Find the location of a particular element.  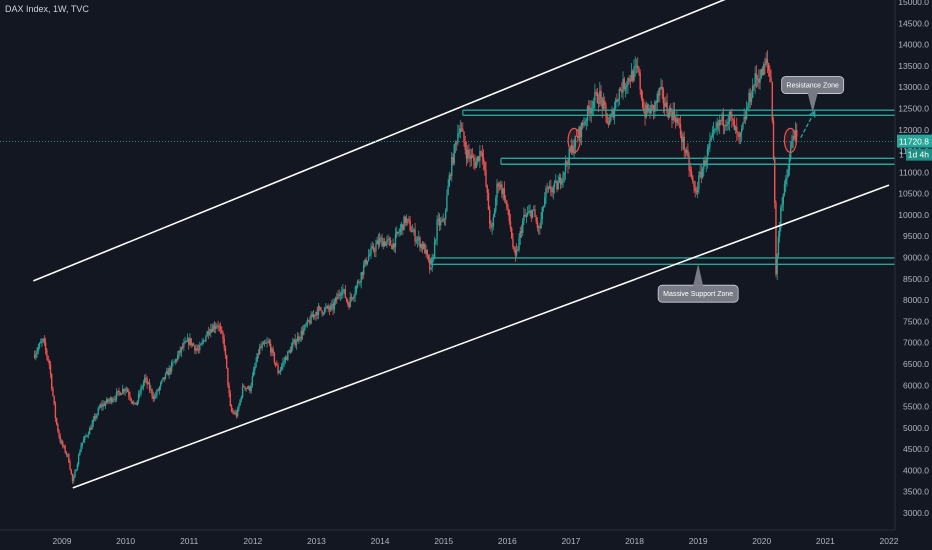

resistance-zone is located at coordinates (678, 112).